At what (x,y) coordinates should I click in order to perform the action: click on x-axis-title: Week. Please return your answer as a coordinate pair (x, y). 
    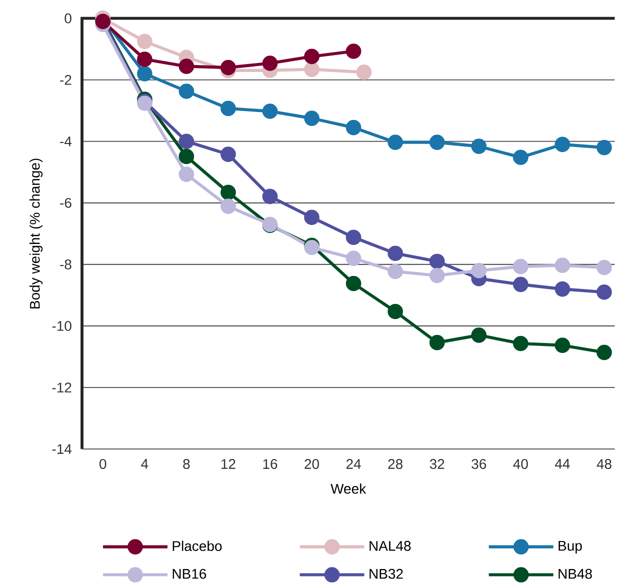
    Looking at the image, I should click on (348, 488).